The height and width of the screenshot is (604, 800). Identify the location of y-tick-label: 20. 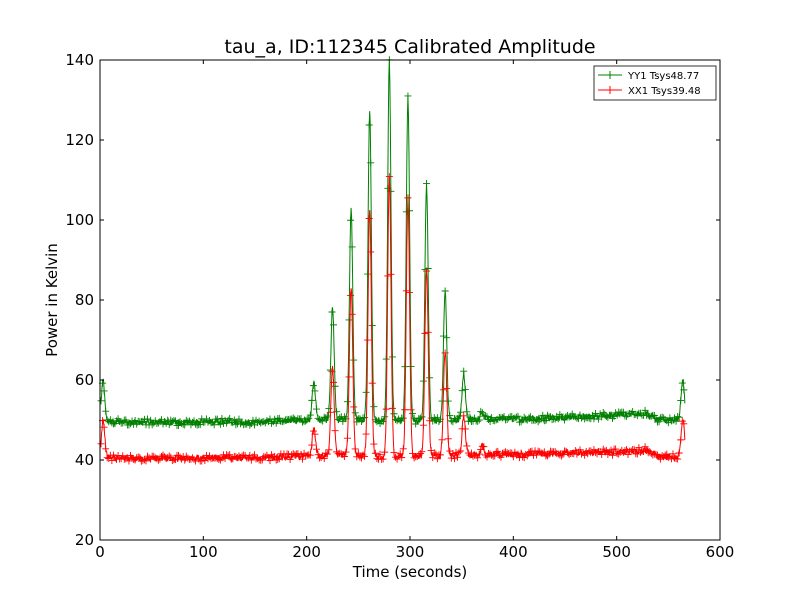
(84, 540).